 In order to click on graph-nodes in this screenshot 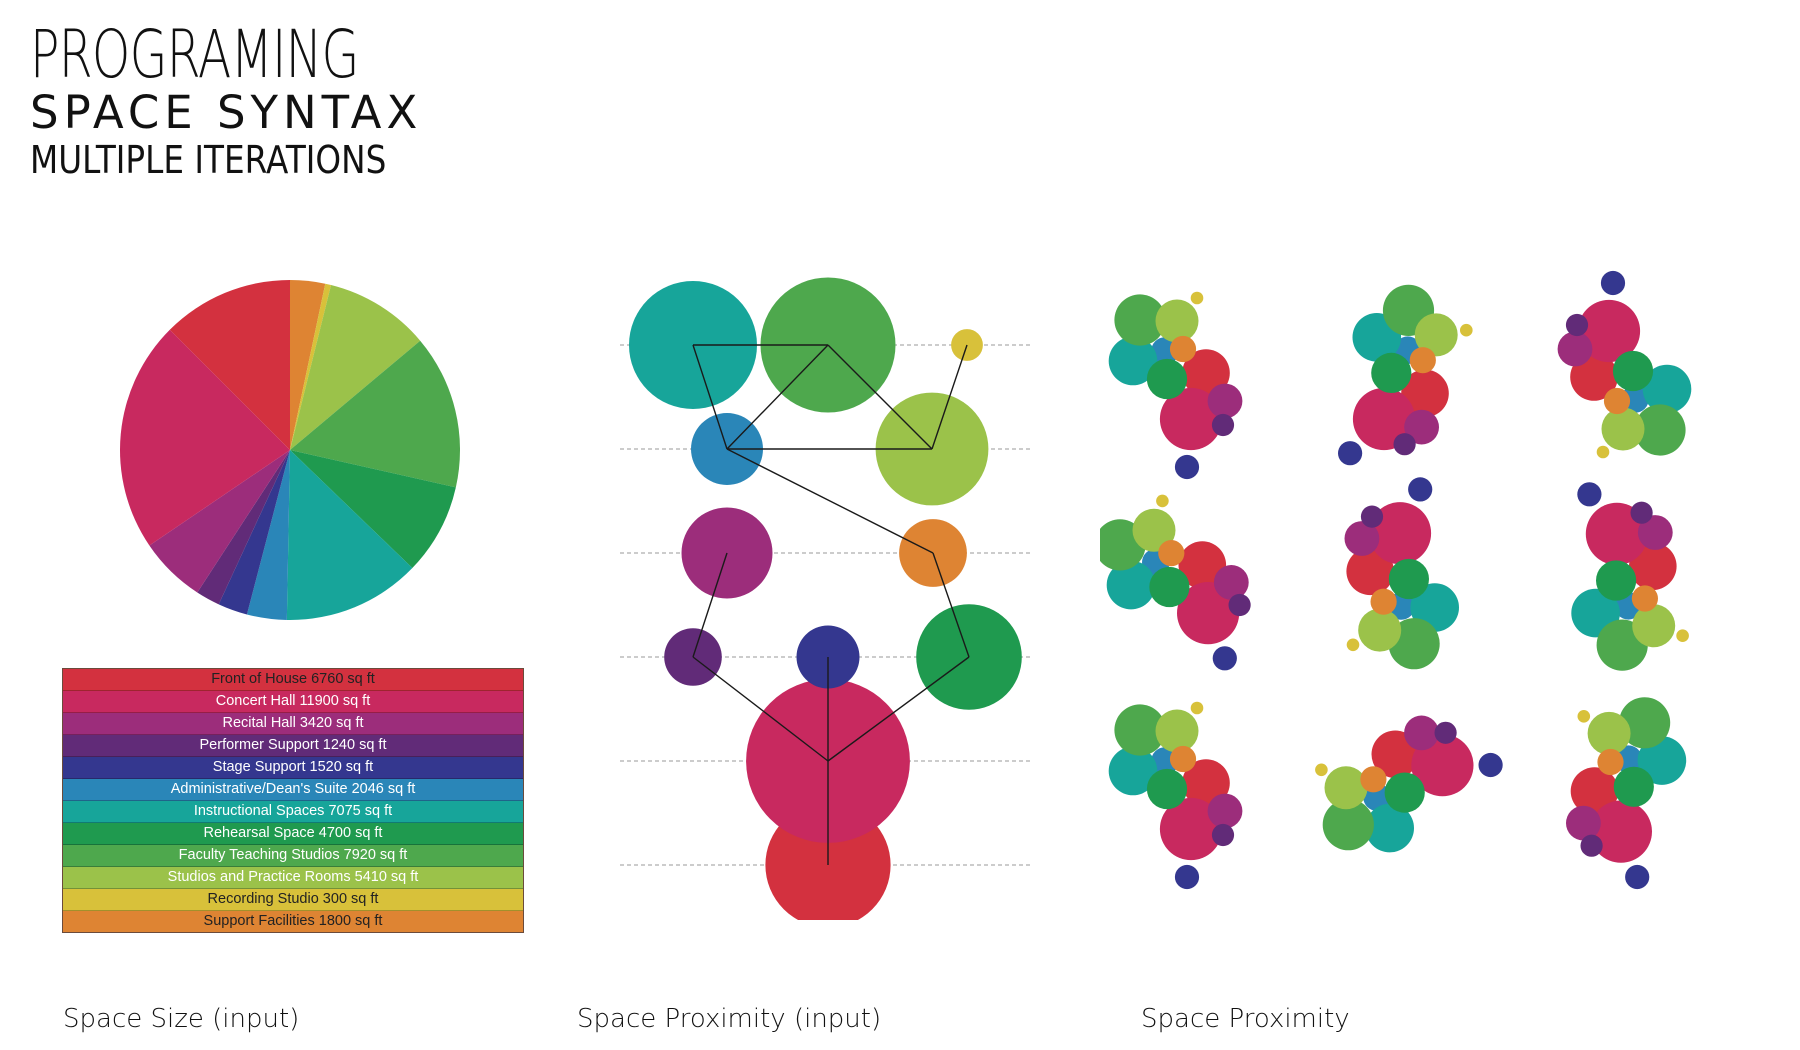, I will do `click(825, 598)`.